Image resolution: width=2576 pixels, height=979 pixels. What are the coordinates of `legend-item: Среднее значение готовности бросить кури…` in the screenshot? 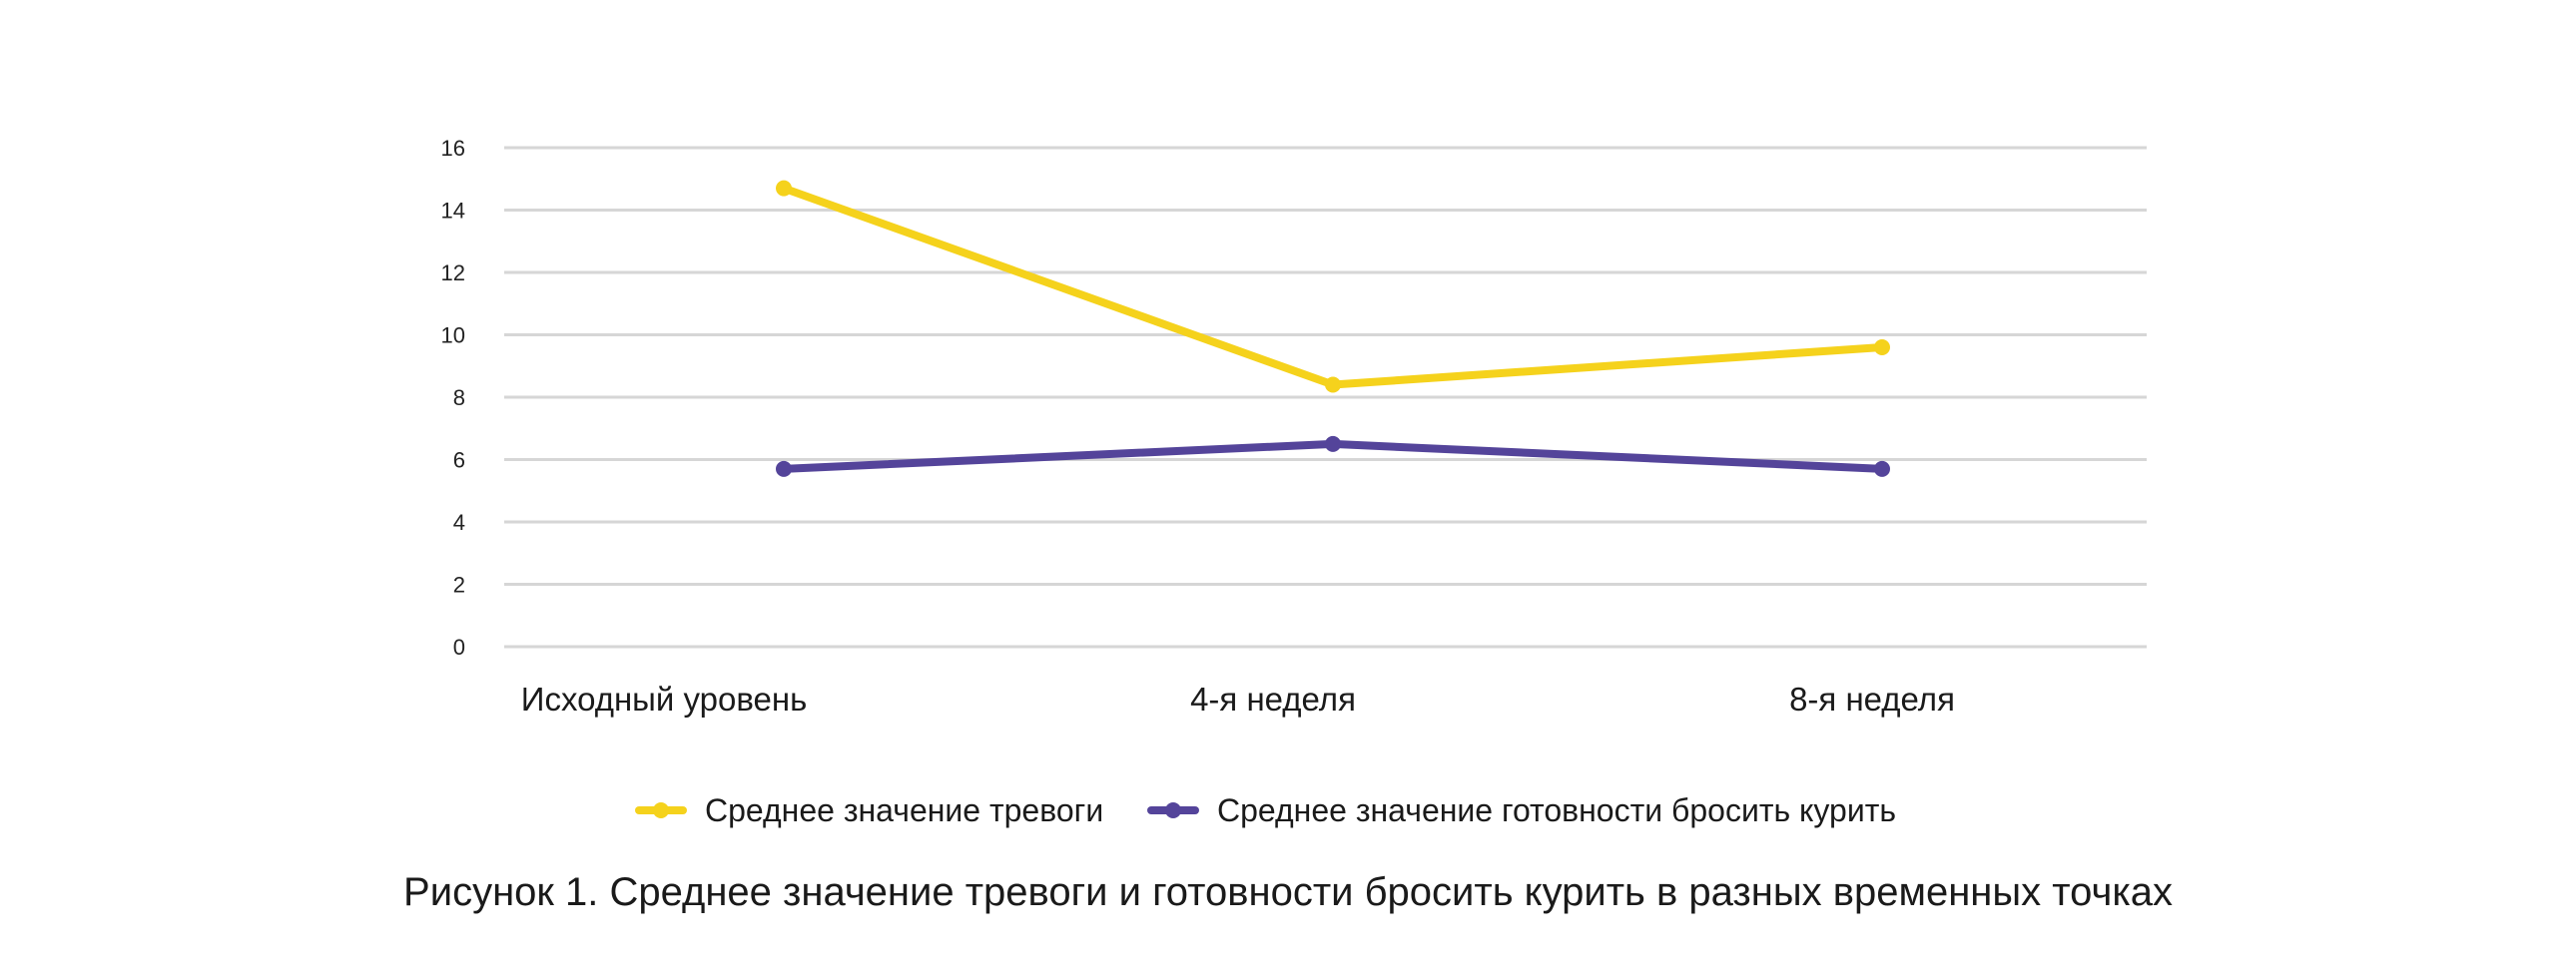 It's located at (1521, 810).